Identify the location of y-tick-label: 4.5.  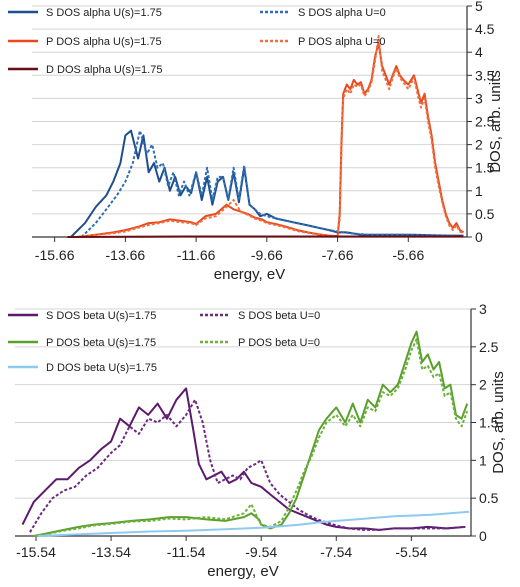
(485, 29).